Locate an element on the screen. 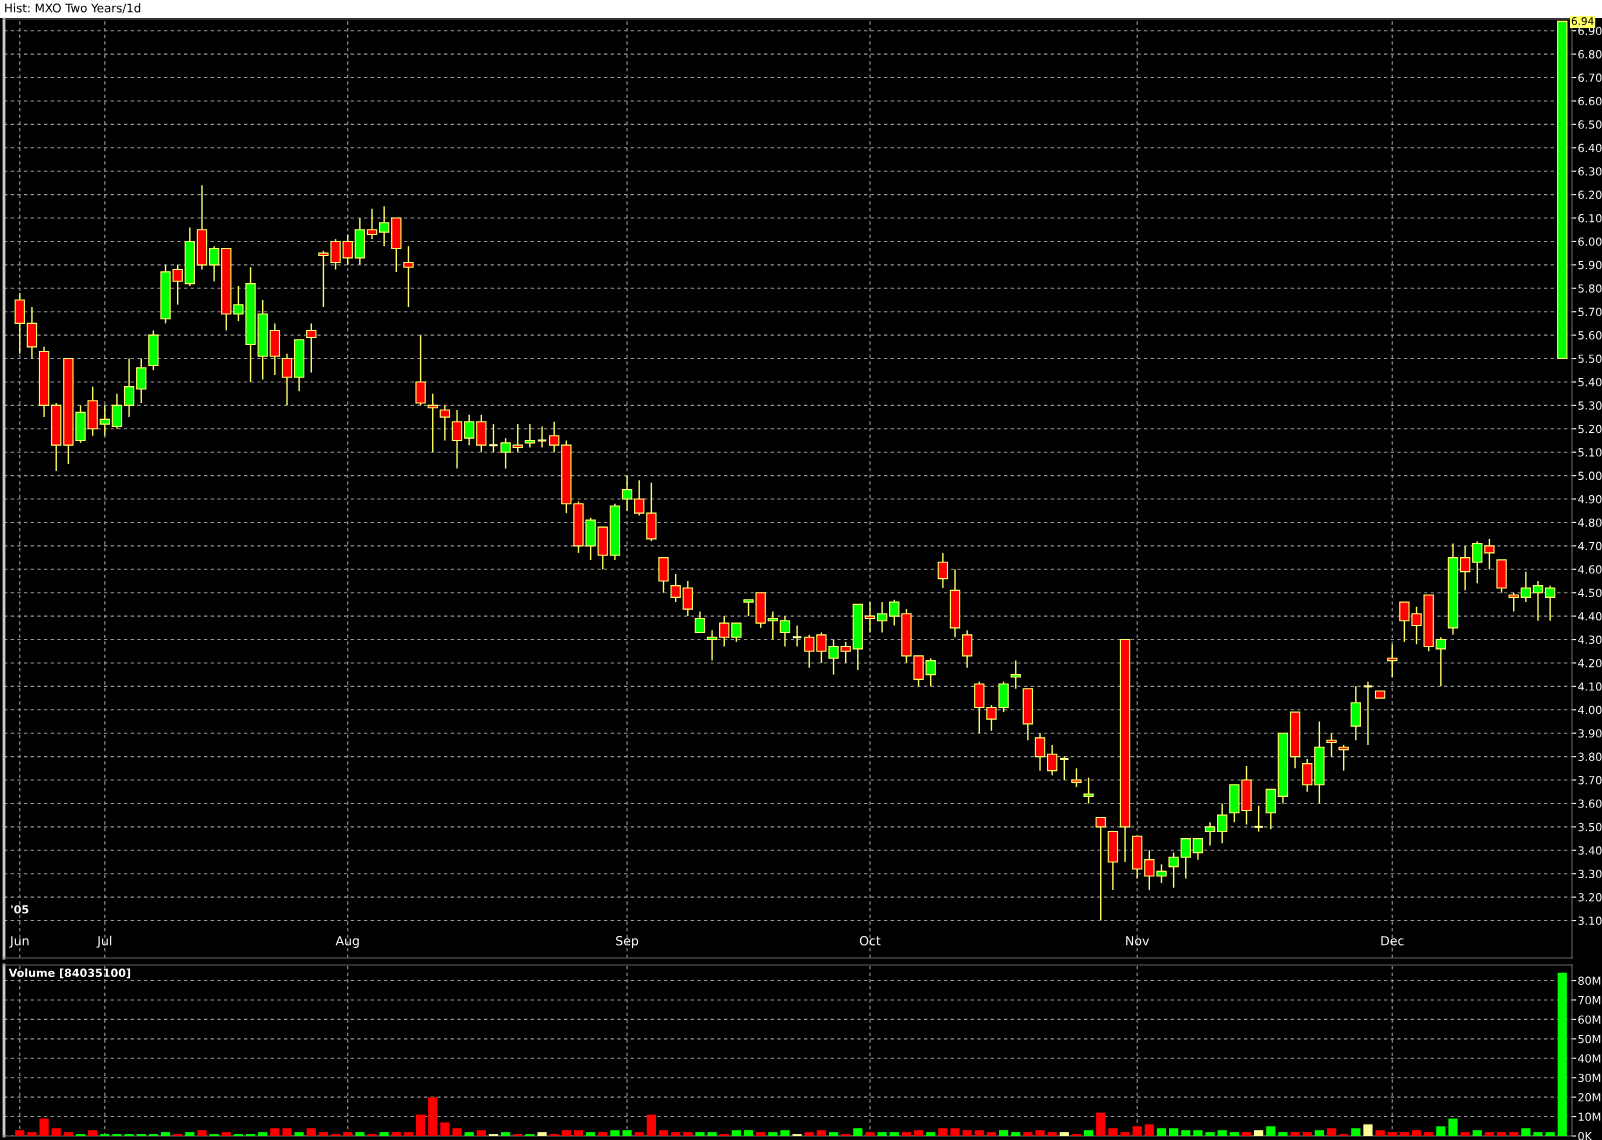 The width and height of the screenshot is (1602, 1140). y-tick-label: 3.20 is located at coordinates (1590, 897).